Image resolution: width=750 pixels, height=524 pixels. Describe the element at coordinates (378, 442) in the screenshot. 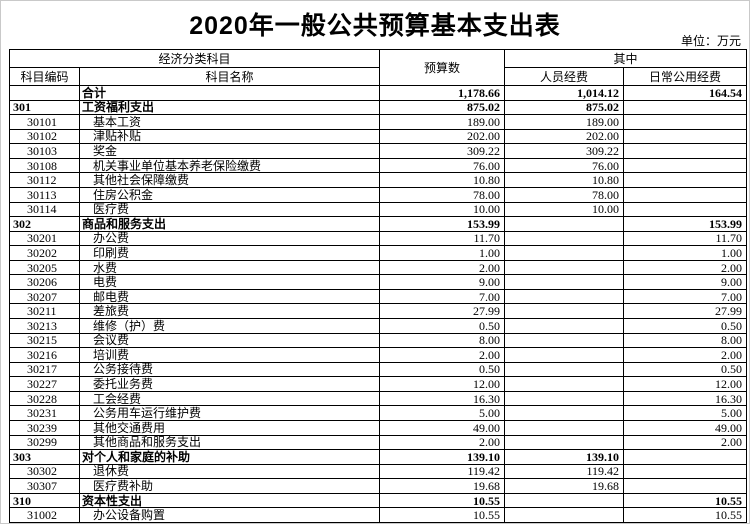

I see `table-row: 30299 其他商品和服务支出 2.00 2.00` at that location.